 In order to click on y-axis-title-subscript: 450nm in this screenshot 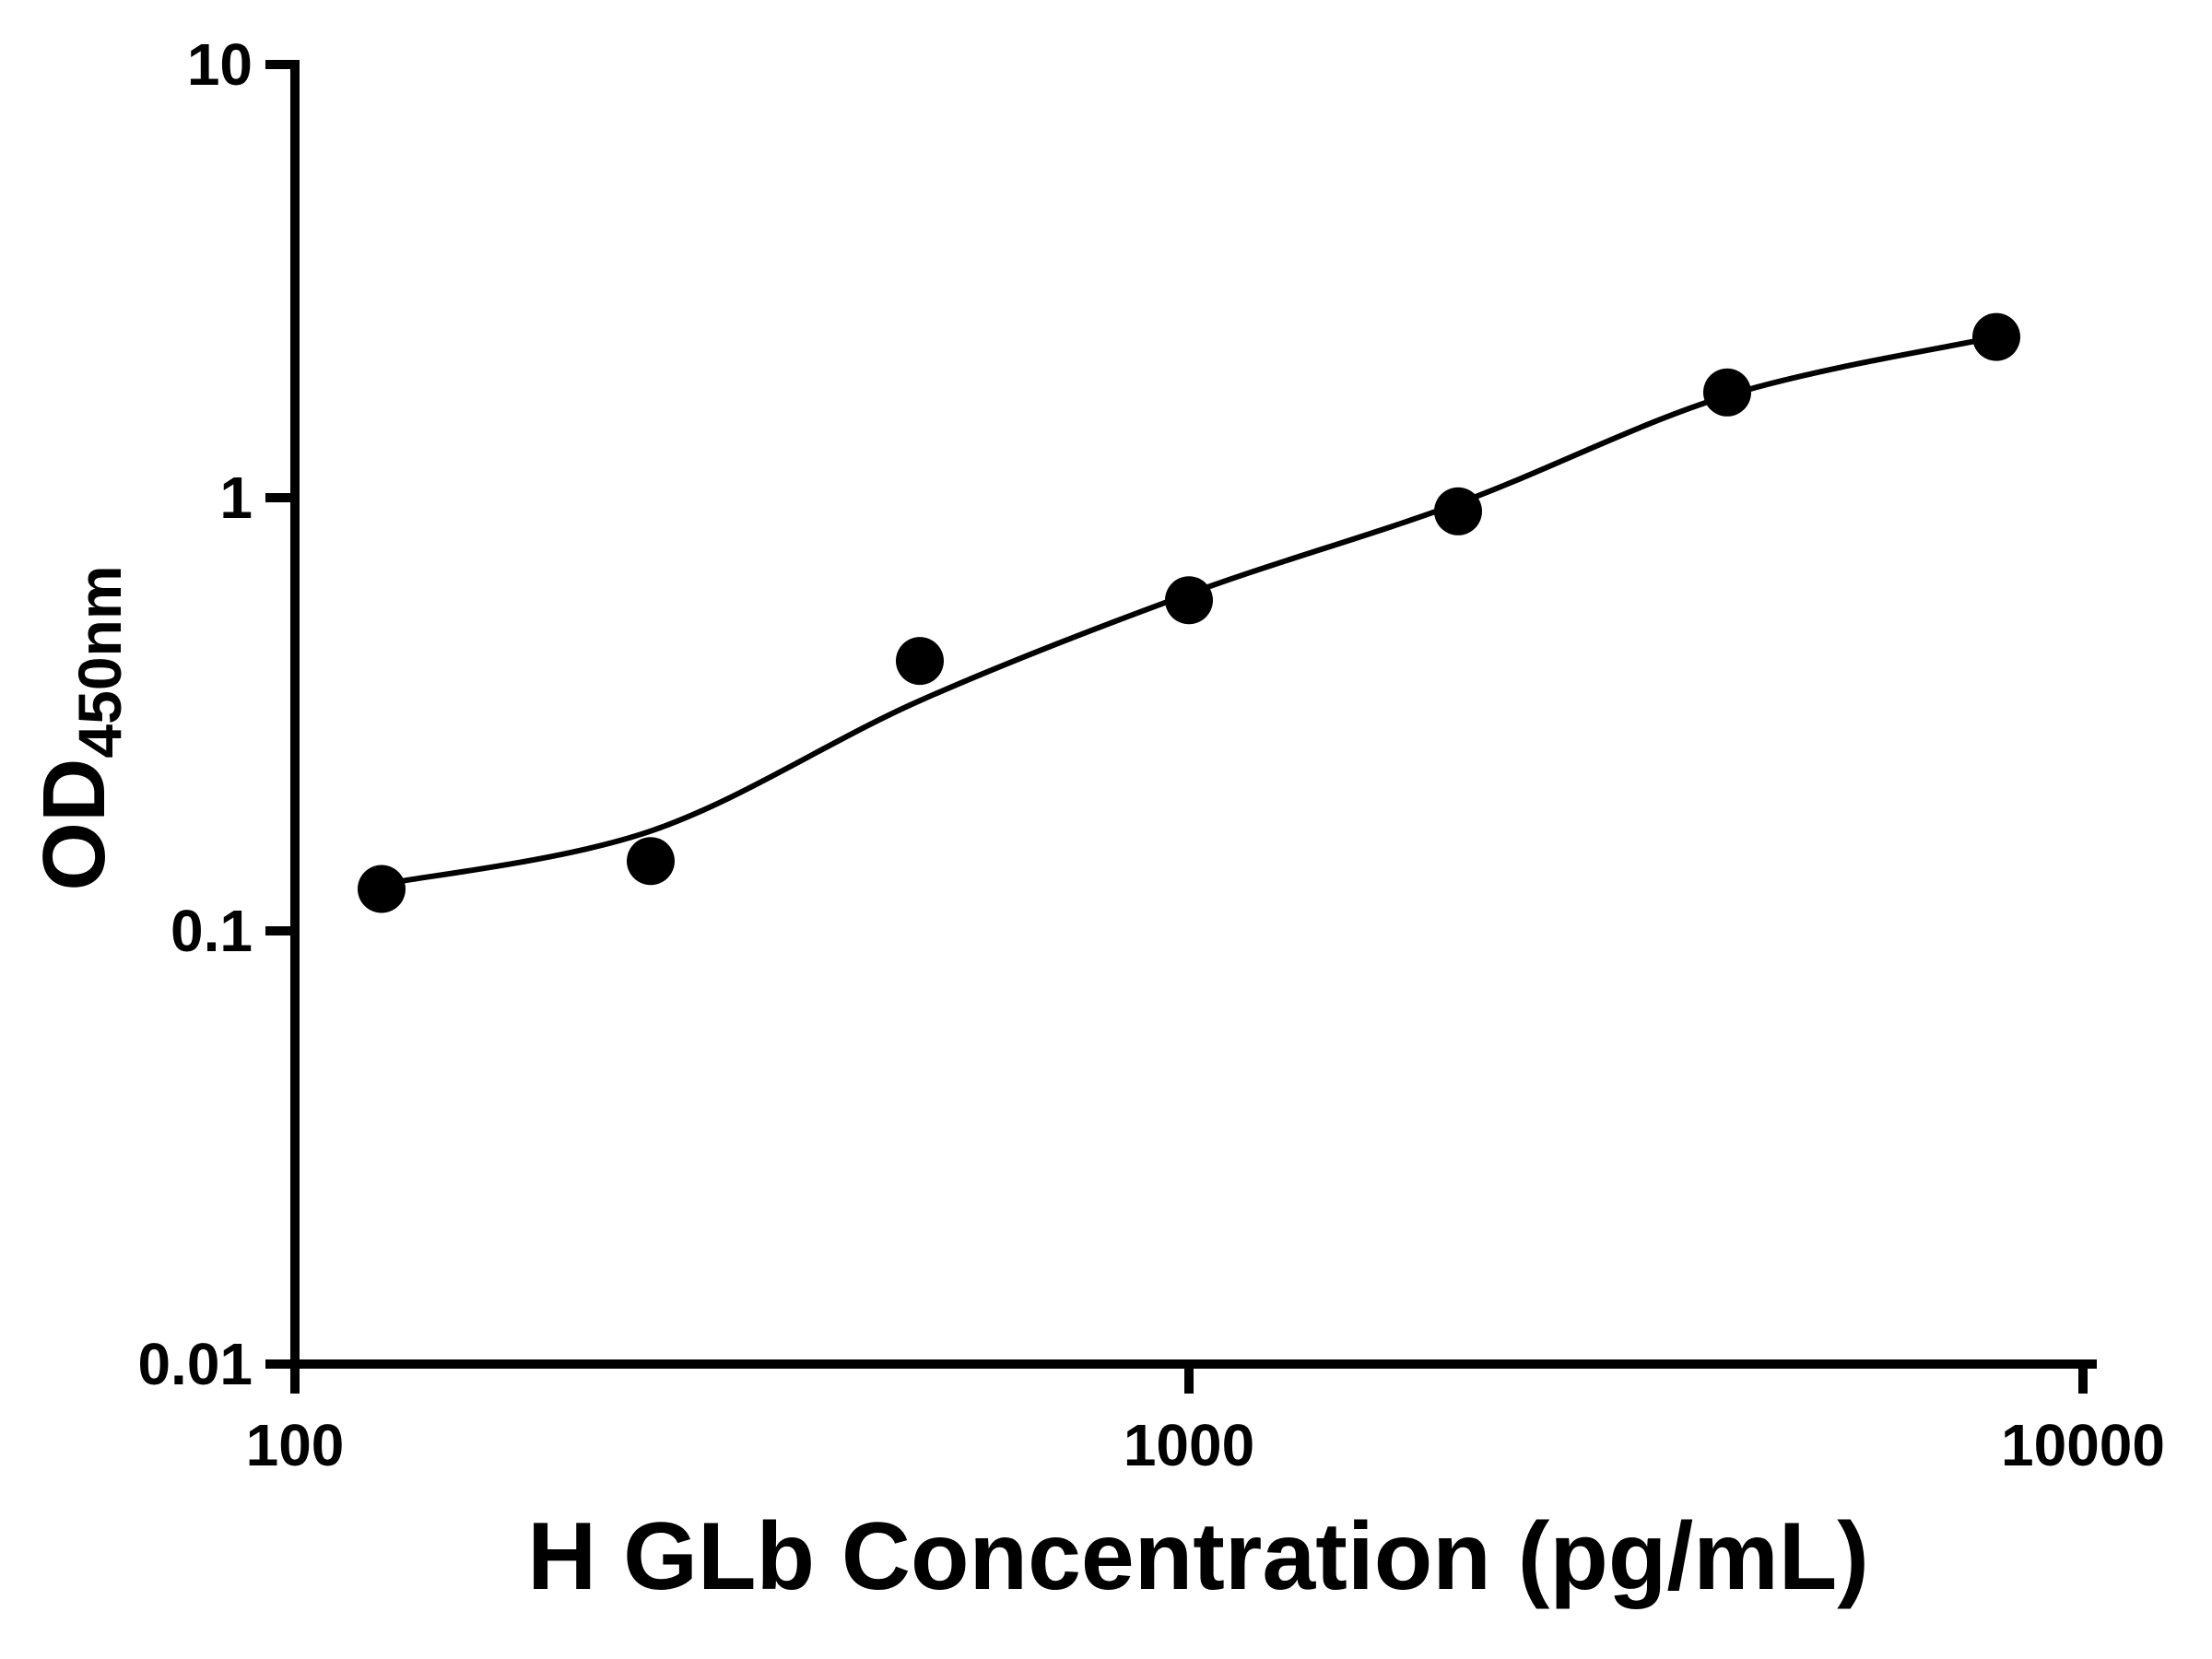, I will do `click(99, 662)`.